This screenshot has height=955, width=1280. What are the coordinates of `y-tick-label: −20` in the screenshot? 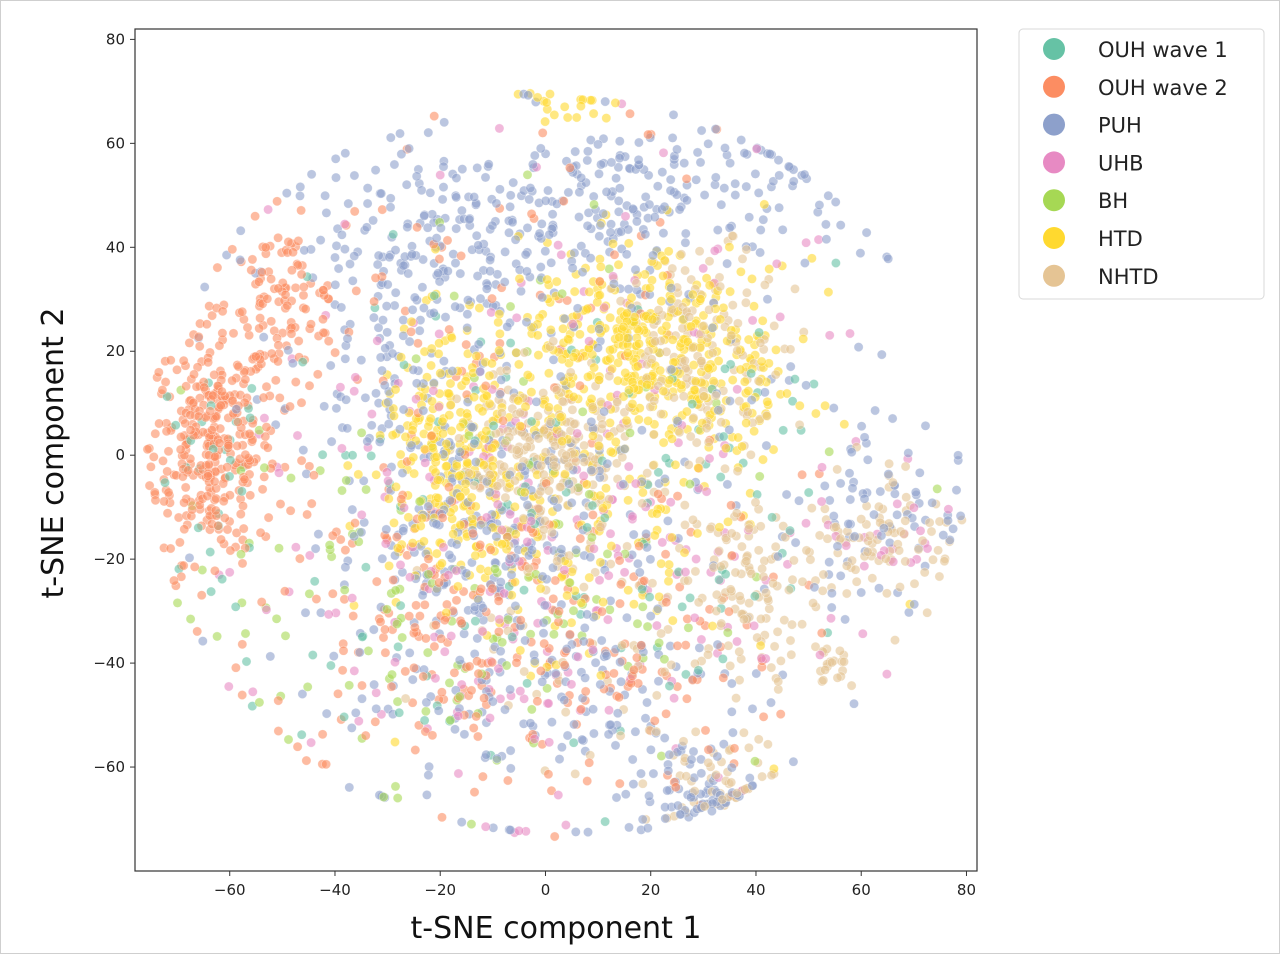 It's located at (109, 559).